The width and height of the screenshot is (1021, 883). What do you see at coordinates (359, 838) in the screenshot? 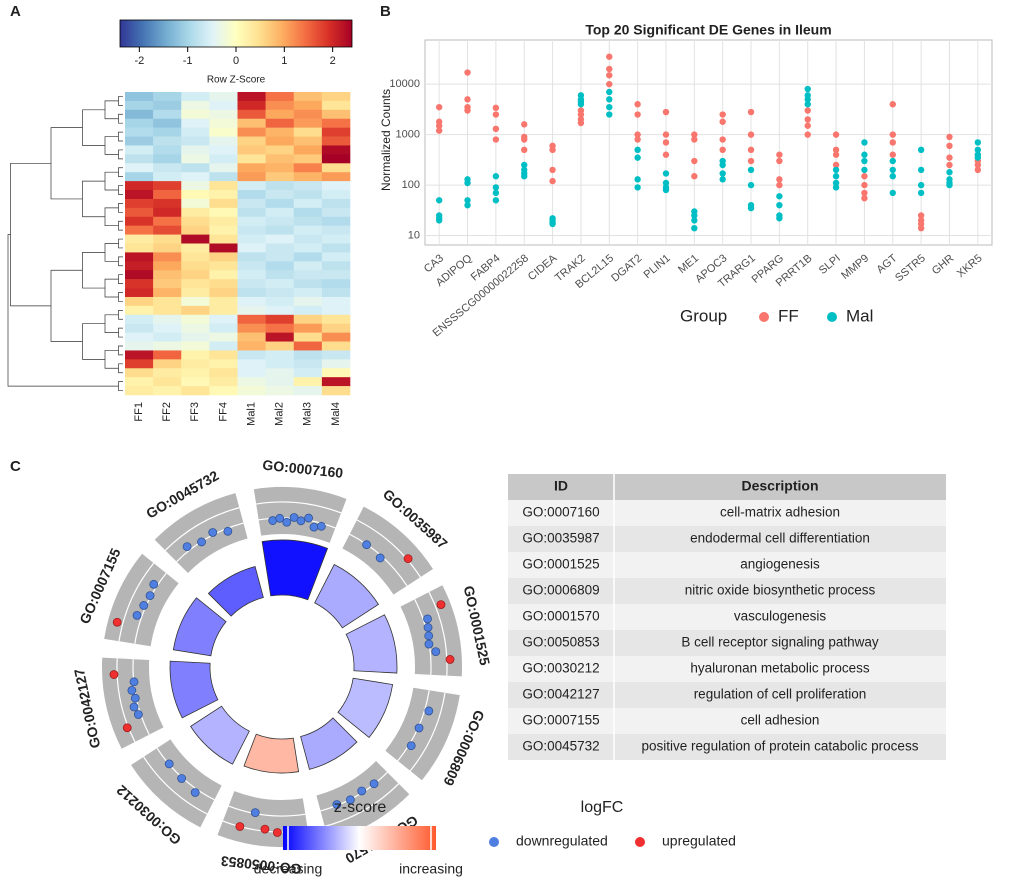
I see `zscore-bar` at bounding box center [359, 838].